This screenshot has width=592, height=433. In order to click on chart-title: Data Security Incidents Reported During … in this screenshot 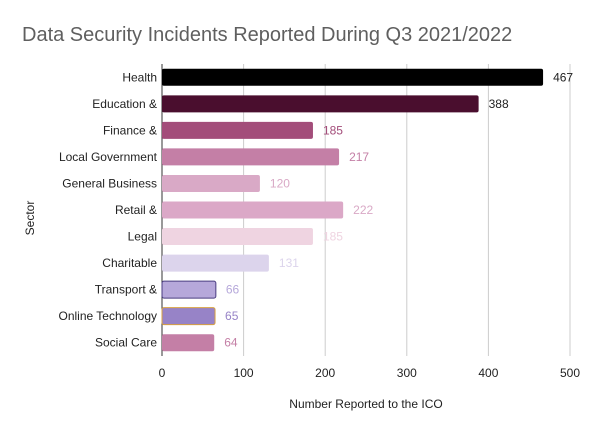, I will do `click(267, 35)`.